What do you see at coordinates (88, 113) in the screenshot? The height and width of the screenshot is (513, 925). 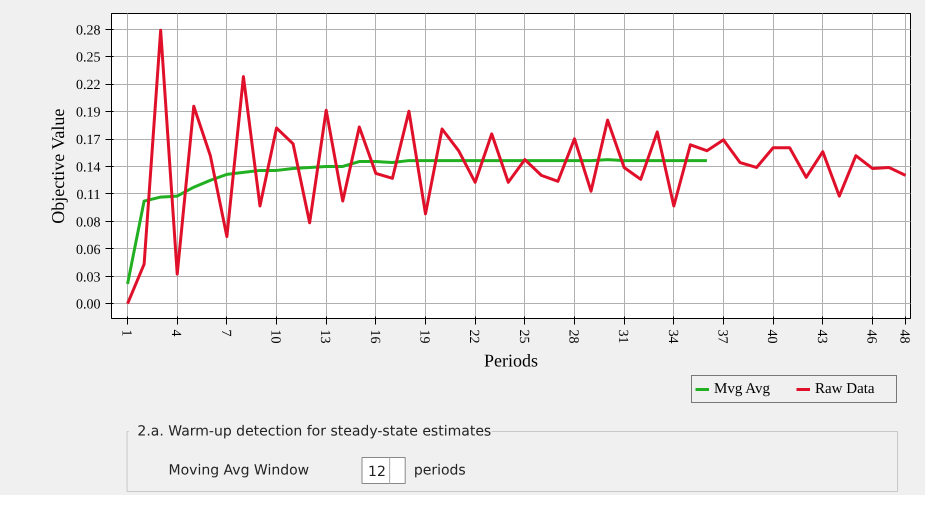 I see `y-tick-label: 0.19` at bounding box center [88, 113].